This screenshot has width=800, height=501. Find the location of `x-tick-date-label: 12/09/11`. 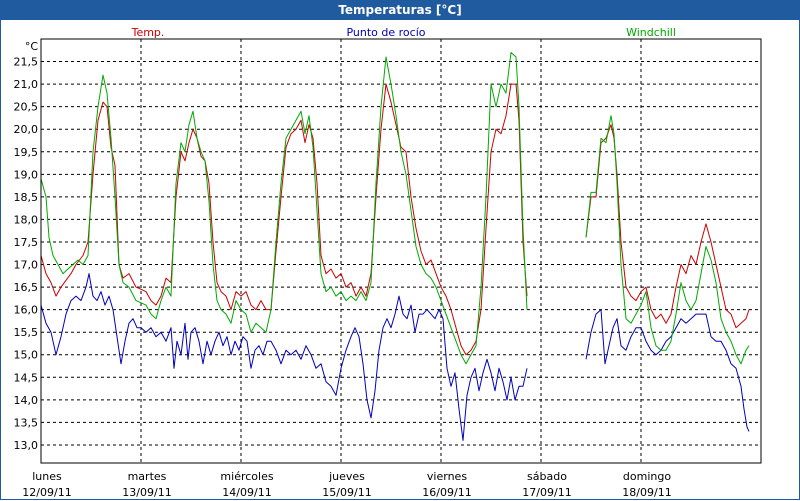

x-tick-date-label: 12/09/11 is located at coordinates (46, 492).